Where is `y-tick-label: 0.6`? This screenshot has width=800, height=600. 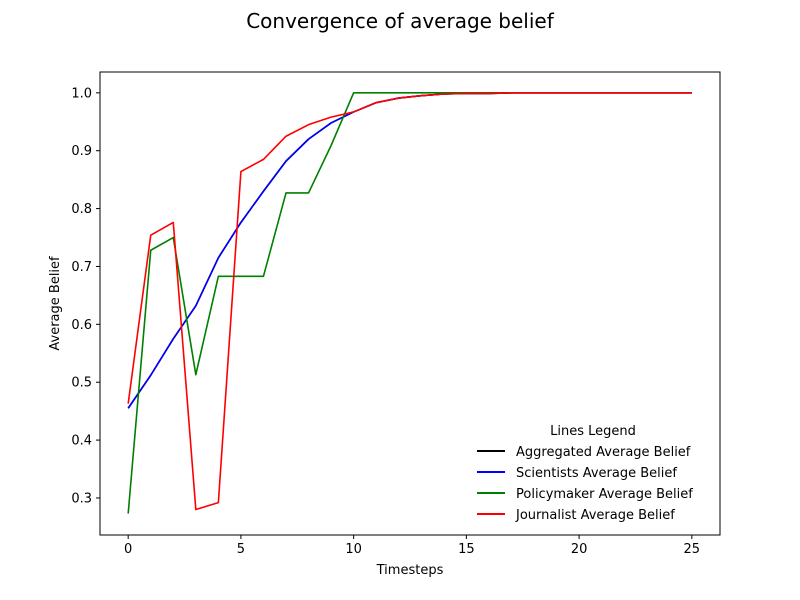 y-tick-label: 0.6 is located at coordinates (81, 325).